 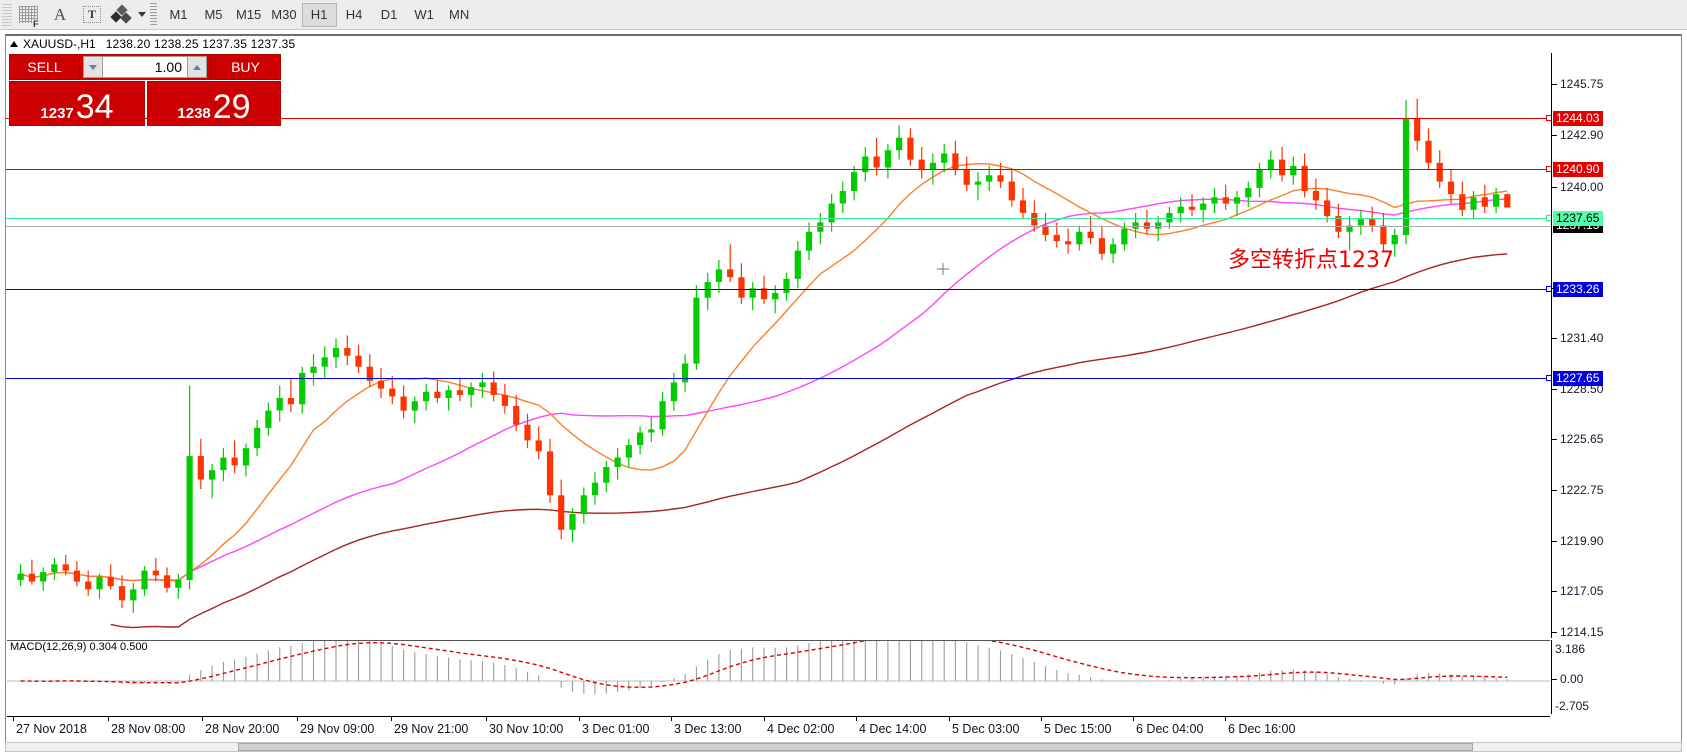 What do you see at coordinates (57, 113) in the screenshot?
I see `sell-price-whole: 1237` at bounding box center [57, 113].